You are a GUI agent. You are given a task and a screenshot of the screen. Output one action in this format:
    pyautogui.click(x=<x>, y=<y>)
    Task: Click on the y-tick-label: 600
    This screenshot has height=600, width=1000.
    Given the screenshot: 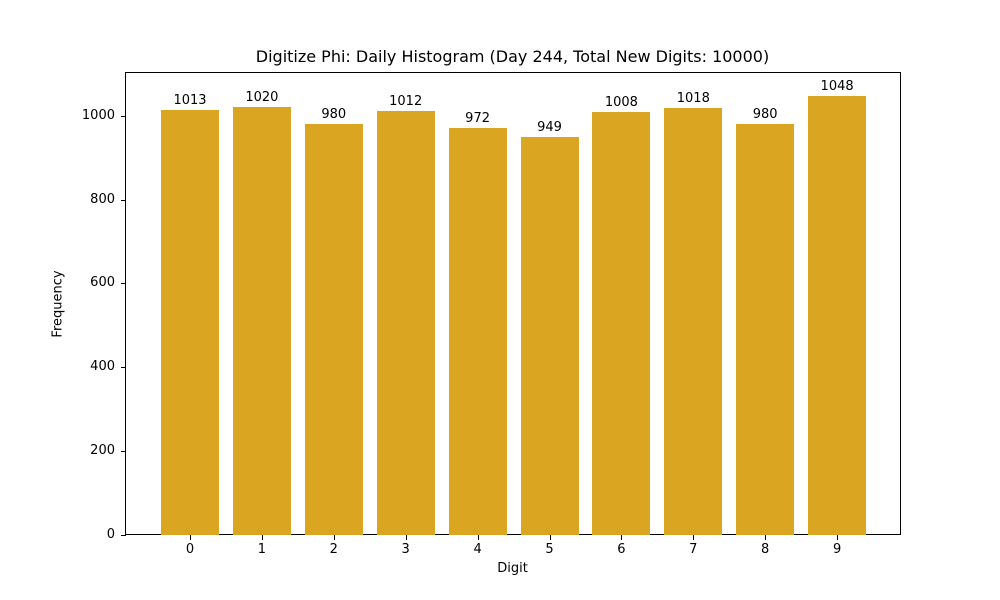 What is the action you would take?
    pyautogui.click(x=102, y=283)
    